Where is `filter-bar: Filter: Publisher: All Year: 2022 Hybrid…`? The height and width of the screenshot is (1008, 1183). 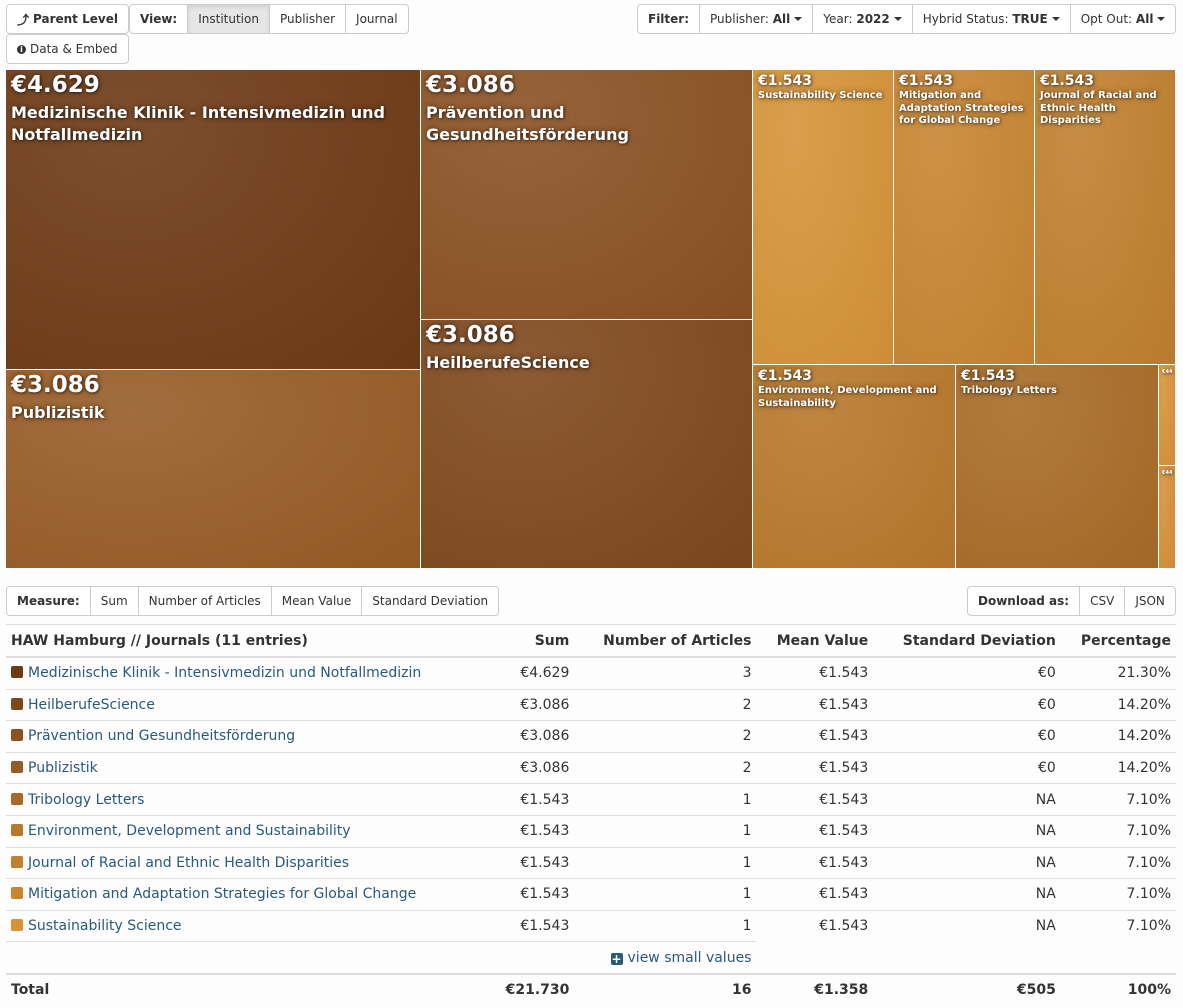 filter-bar: Filter: Publisher: All Year: 2022 Hybrid… is located at coordinates (907, 19).